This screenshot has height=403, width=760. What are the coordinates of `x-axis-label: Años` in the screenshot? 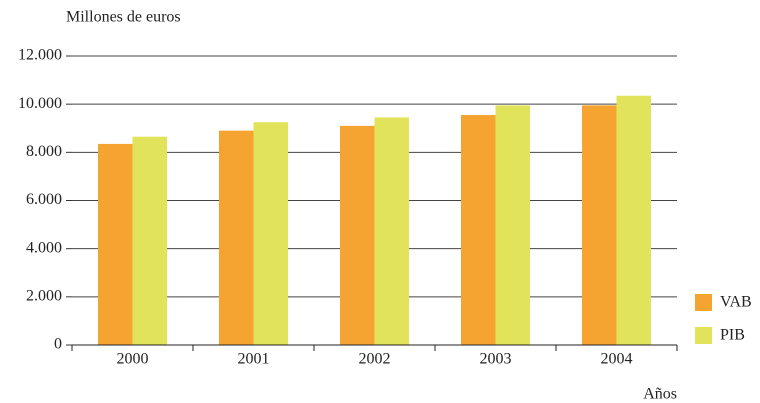 It's located at (660, 394).